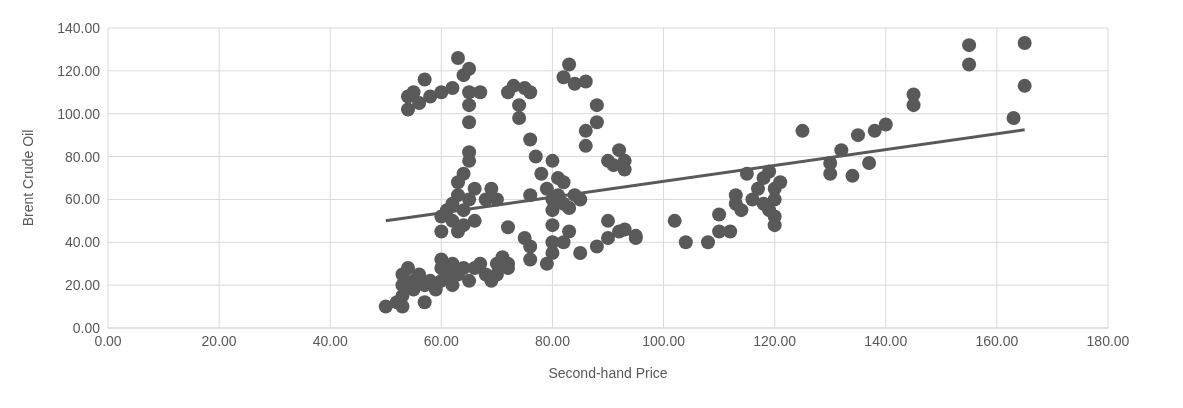 The height and width of the screenshot is (408, 1183). I want to click on x-tick-label: 80.00, so click(552, 340).